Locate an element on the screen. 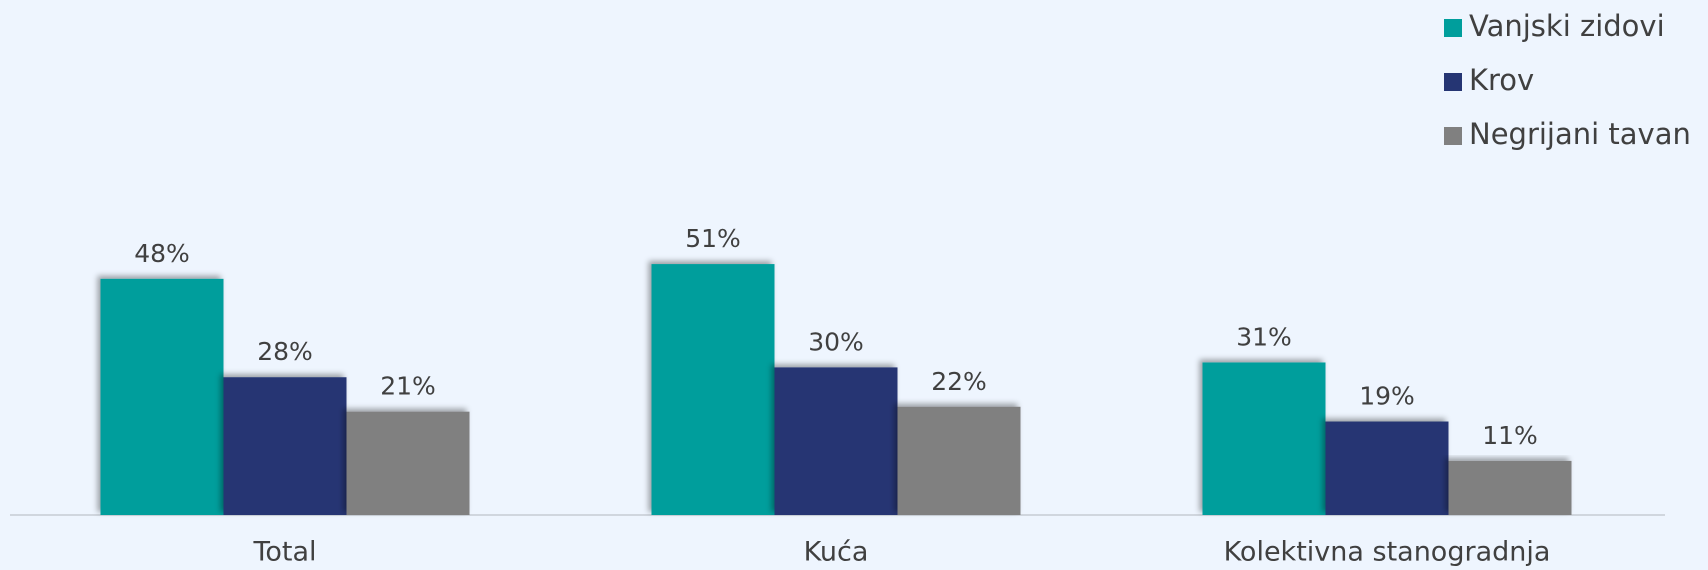 This screenshot has width=1708, height=570. x-tick-label: Kuća is located at coordinates (836, 552).